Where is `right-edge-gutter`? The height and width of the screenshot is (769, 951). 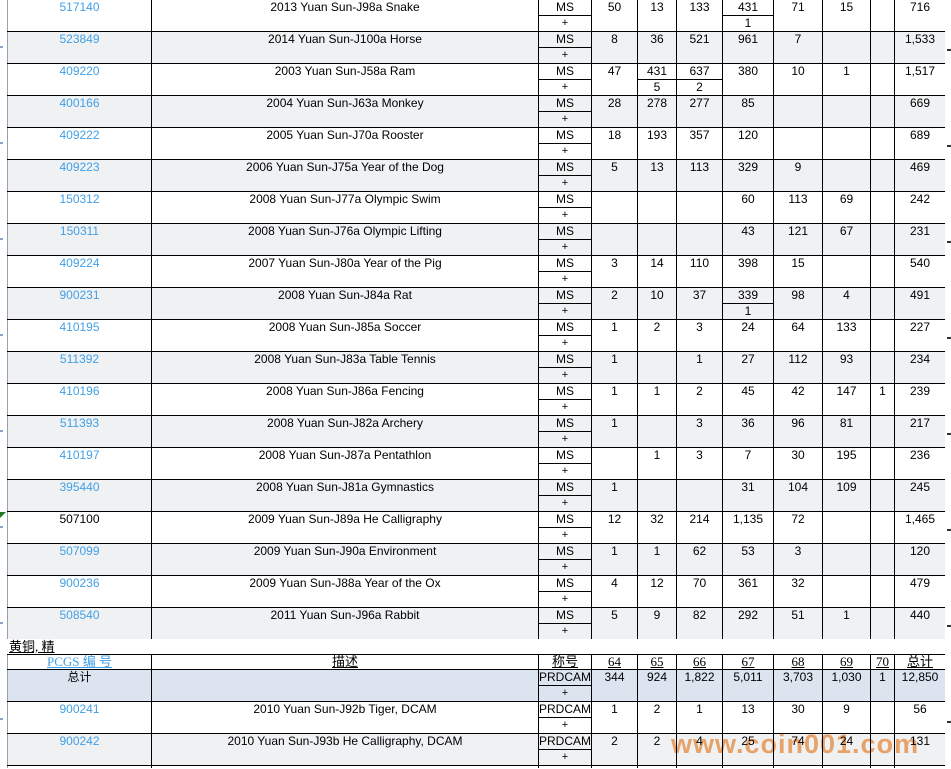 right-edge-gutter is located at coordinates (948, 384).